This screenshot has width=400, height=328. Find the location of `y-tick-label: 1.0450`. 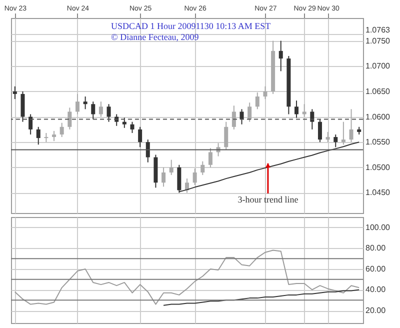

y-tick-label: 1.0450 is located at coordinates (378, 193).